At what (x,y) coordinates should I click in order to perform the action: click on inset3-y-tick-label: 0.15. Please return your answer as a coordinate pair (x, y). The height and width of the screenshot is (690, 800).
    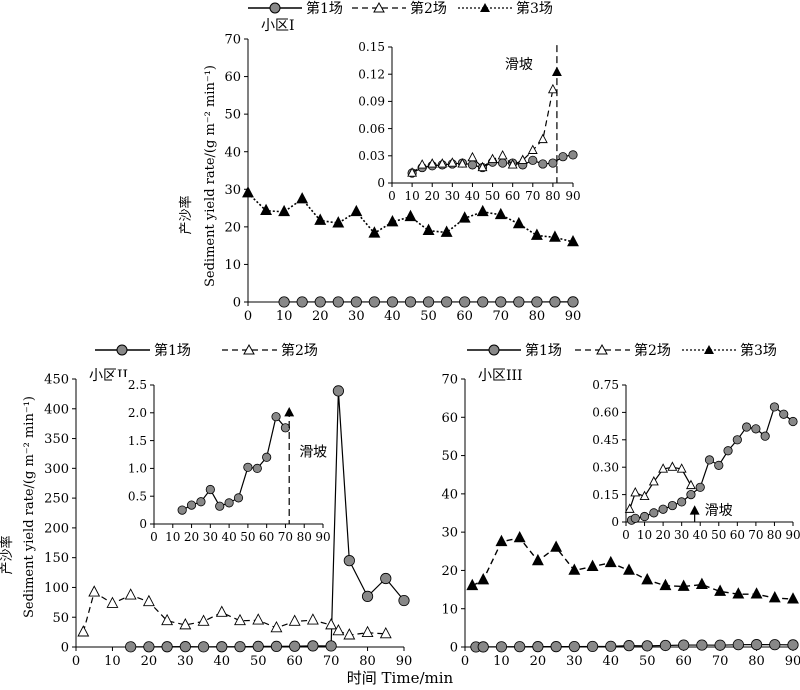
    Looking at the image, I should click on (605, 495).